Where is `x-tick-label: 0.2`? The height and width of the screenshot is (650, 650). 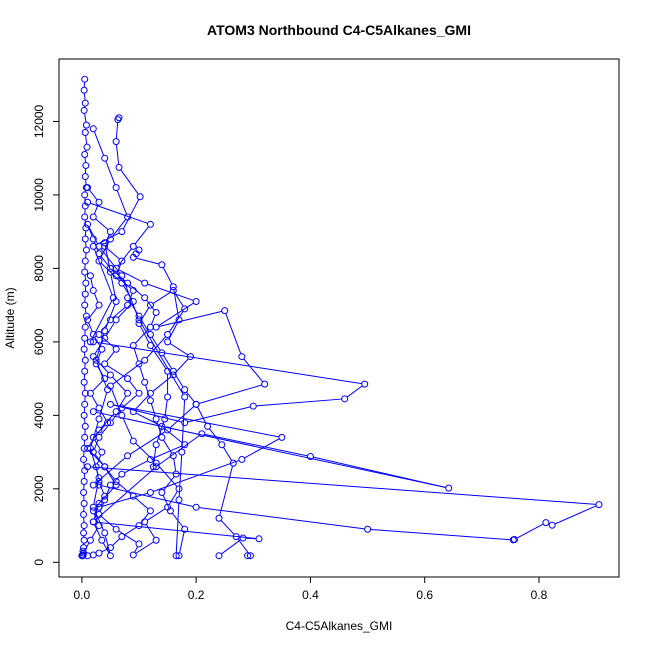 x-tick-label: 0.2 is located at coordinates (196, 595).